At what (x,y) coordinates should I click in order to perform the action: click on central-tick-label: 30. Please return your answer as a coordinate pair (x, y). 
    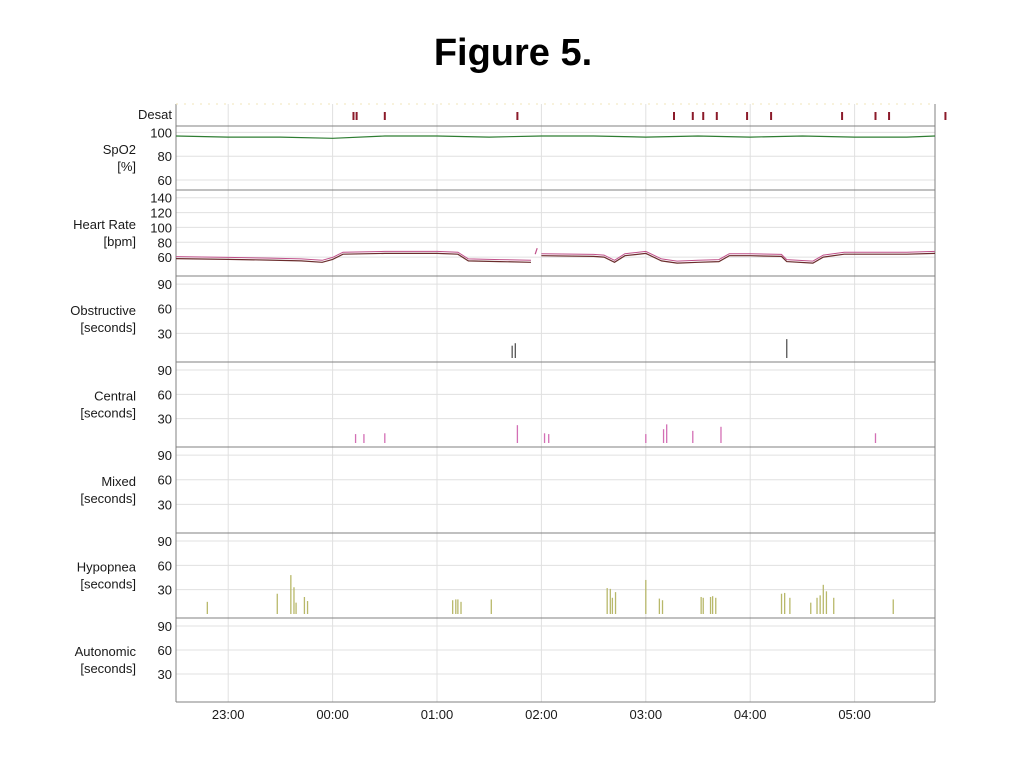
    Looking at the image, I should click on (165, 419).